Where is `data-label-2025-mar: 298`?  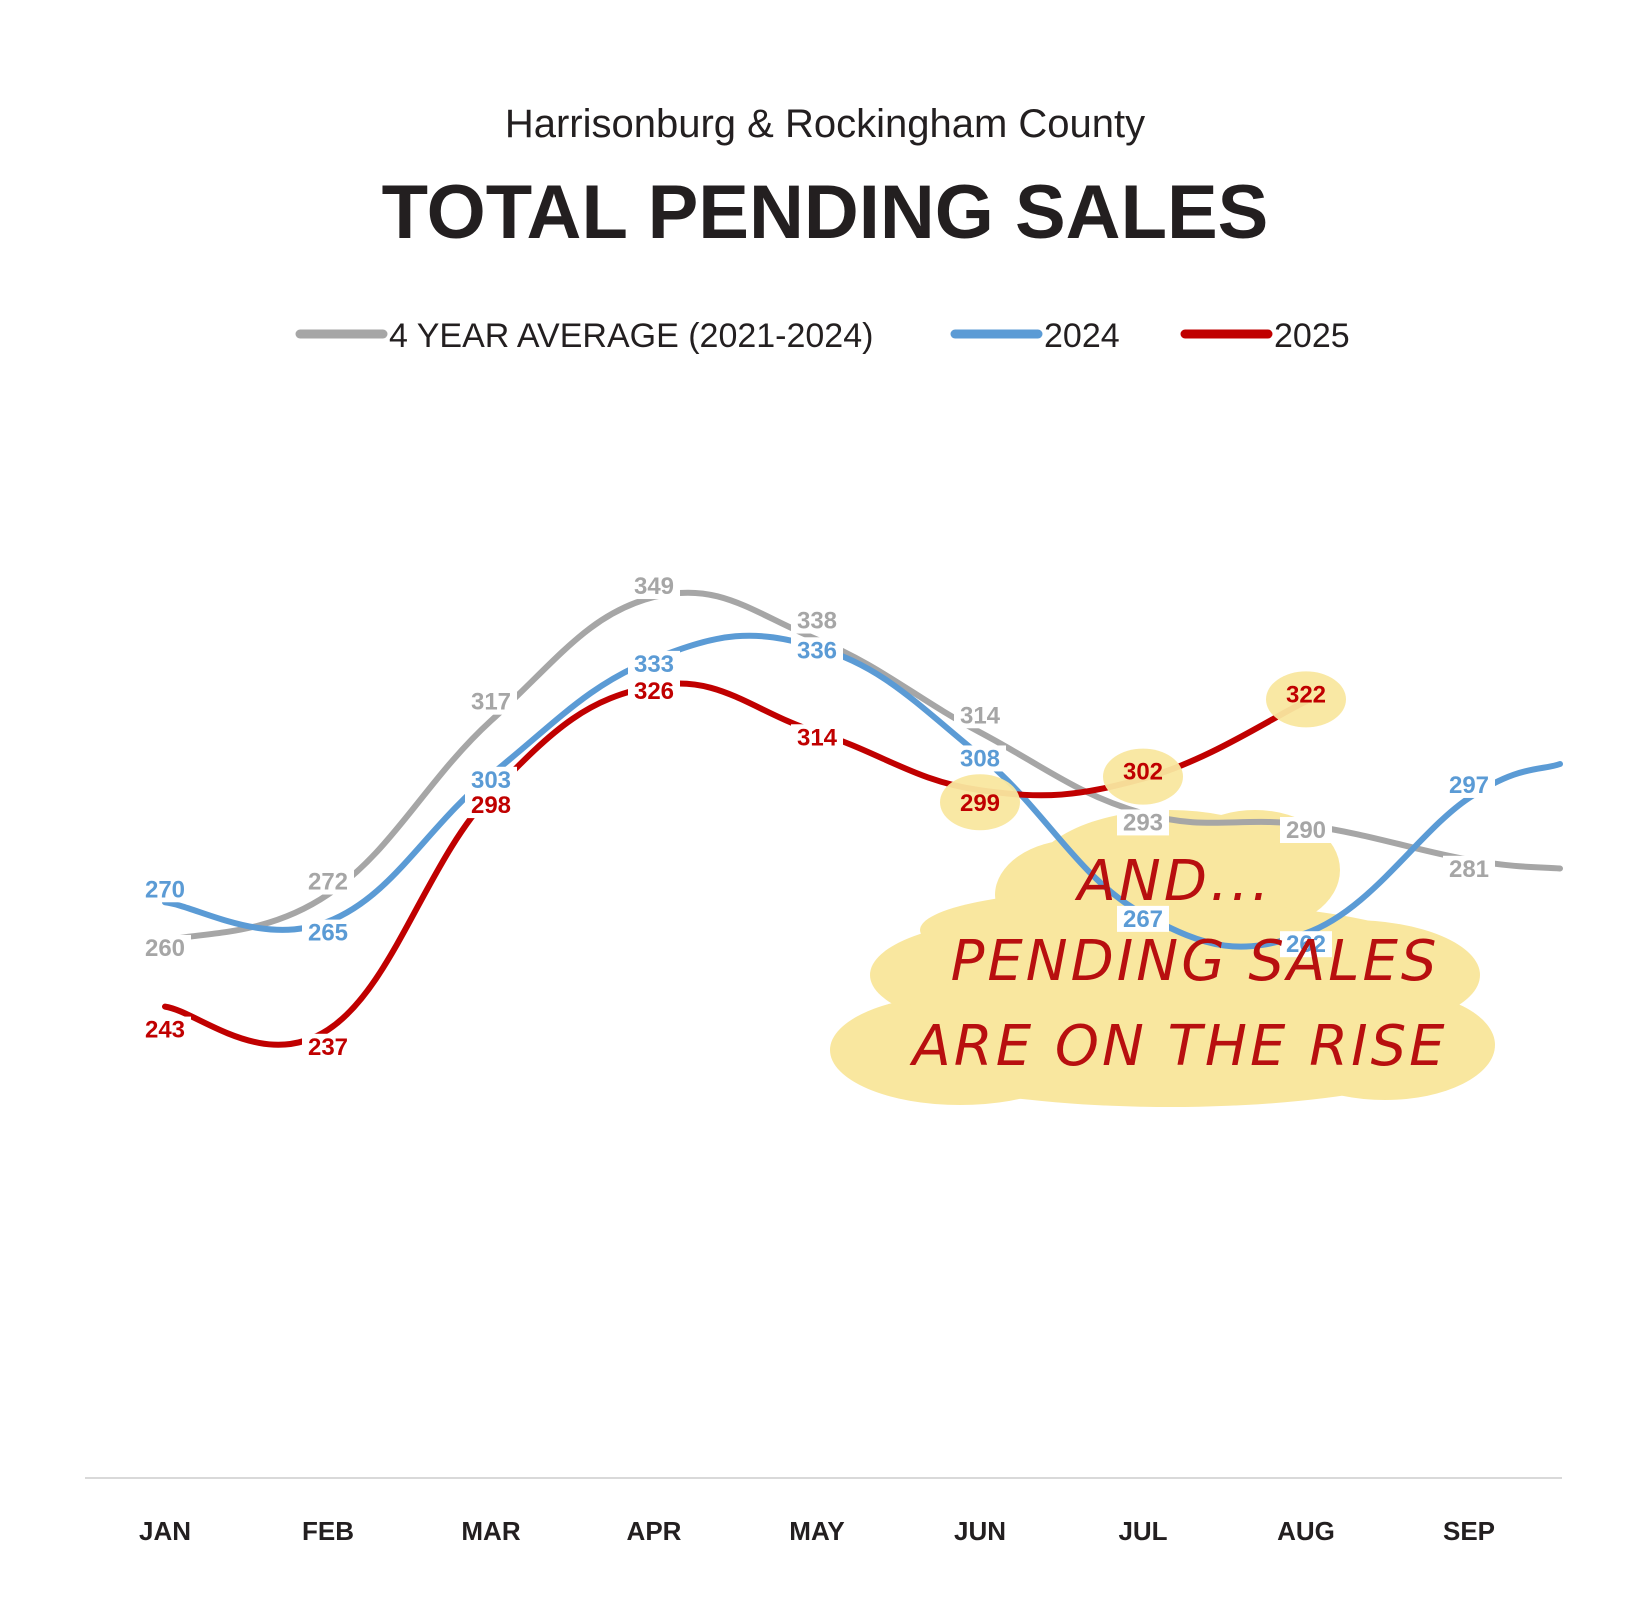
data-label-2025-mar: 298 is located at coordinates (491, 805).